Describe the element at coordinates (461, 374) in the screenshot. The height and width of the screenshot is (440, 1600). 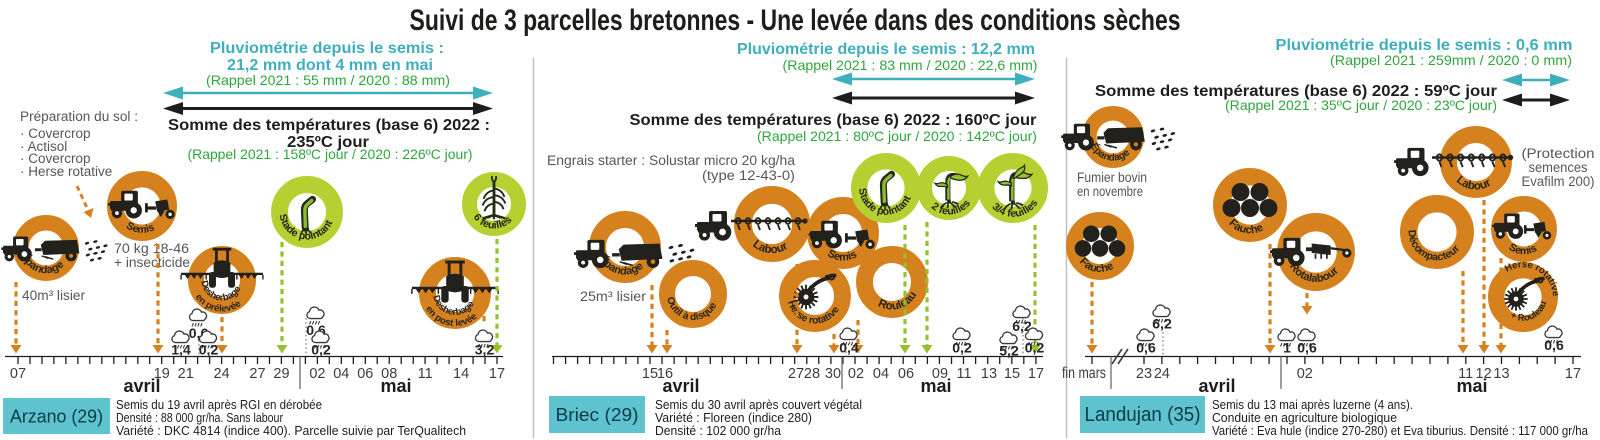
I see `svg-text: 14` at that location.